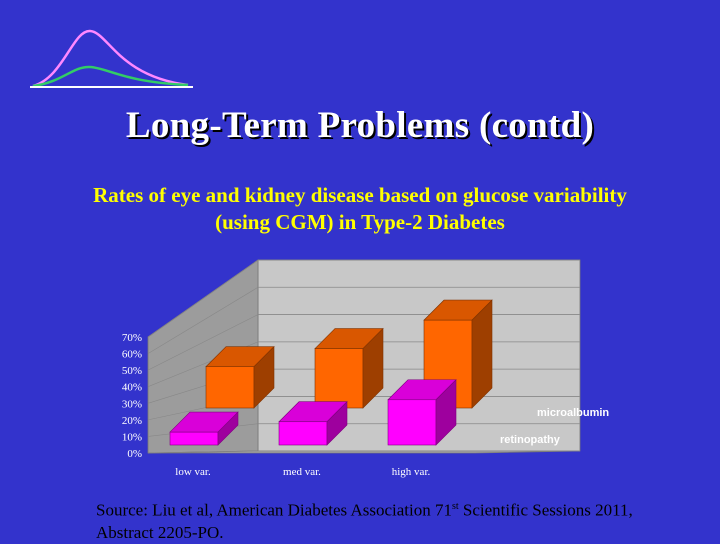 This screenshot has width=720, height=544. Describe the element at coordinates (302, 472) in the screenshot. I see `x-tick-label: med var.` at that location.